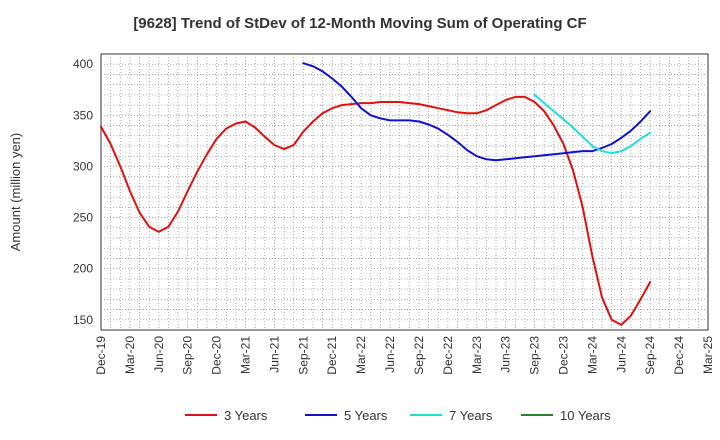  What do you see at coordinates (679, 355) in the screenshot?
I see `x-tick-label: Dec-24` at bounding box center [679, 355].